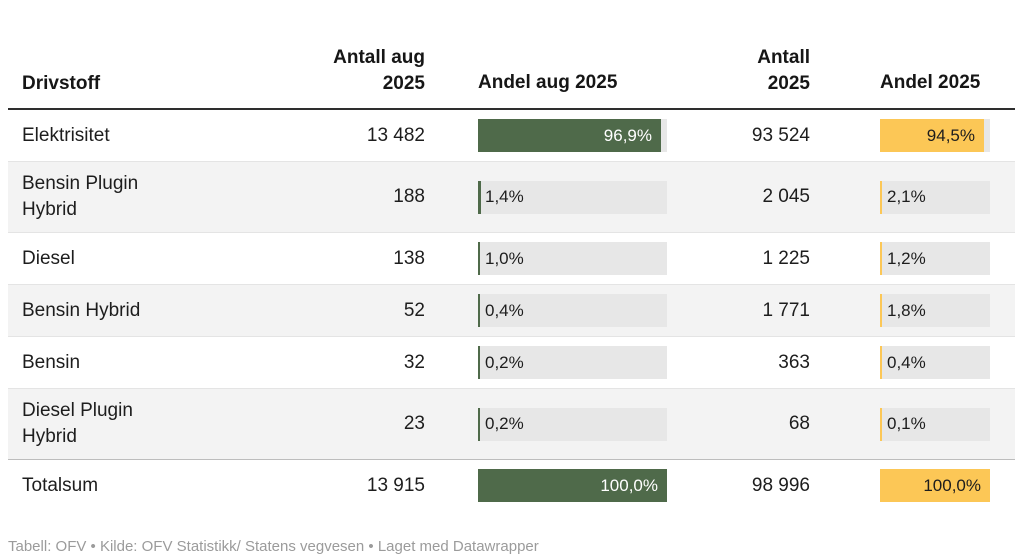  What do you see at coordinates (572, 310) in the screenshot?
I see `andel-aug-bar-track: 0,4%` at bounding box center [572, 310].